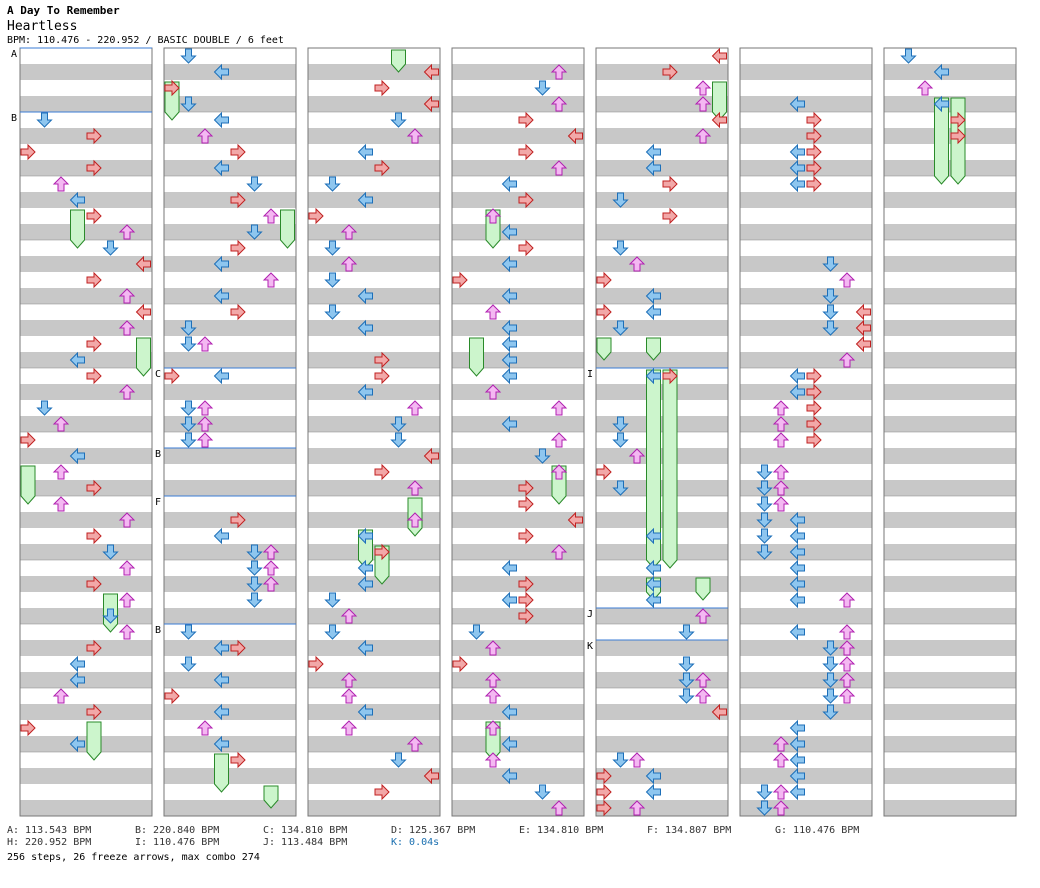 Image resolution: width=1040 pixels, height=888 pixels. I want to click on chart-column, so click(806, 432).